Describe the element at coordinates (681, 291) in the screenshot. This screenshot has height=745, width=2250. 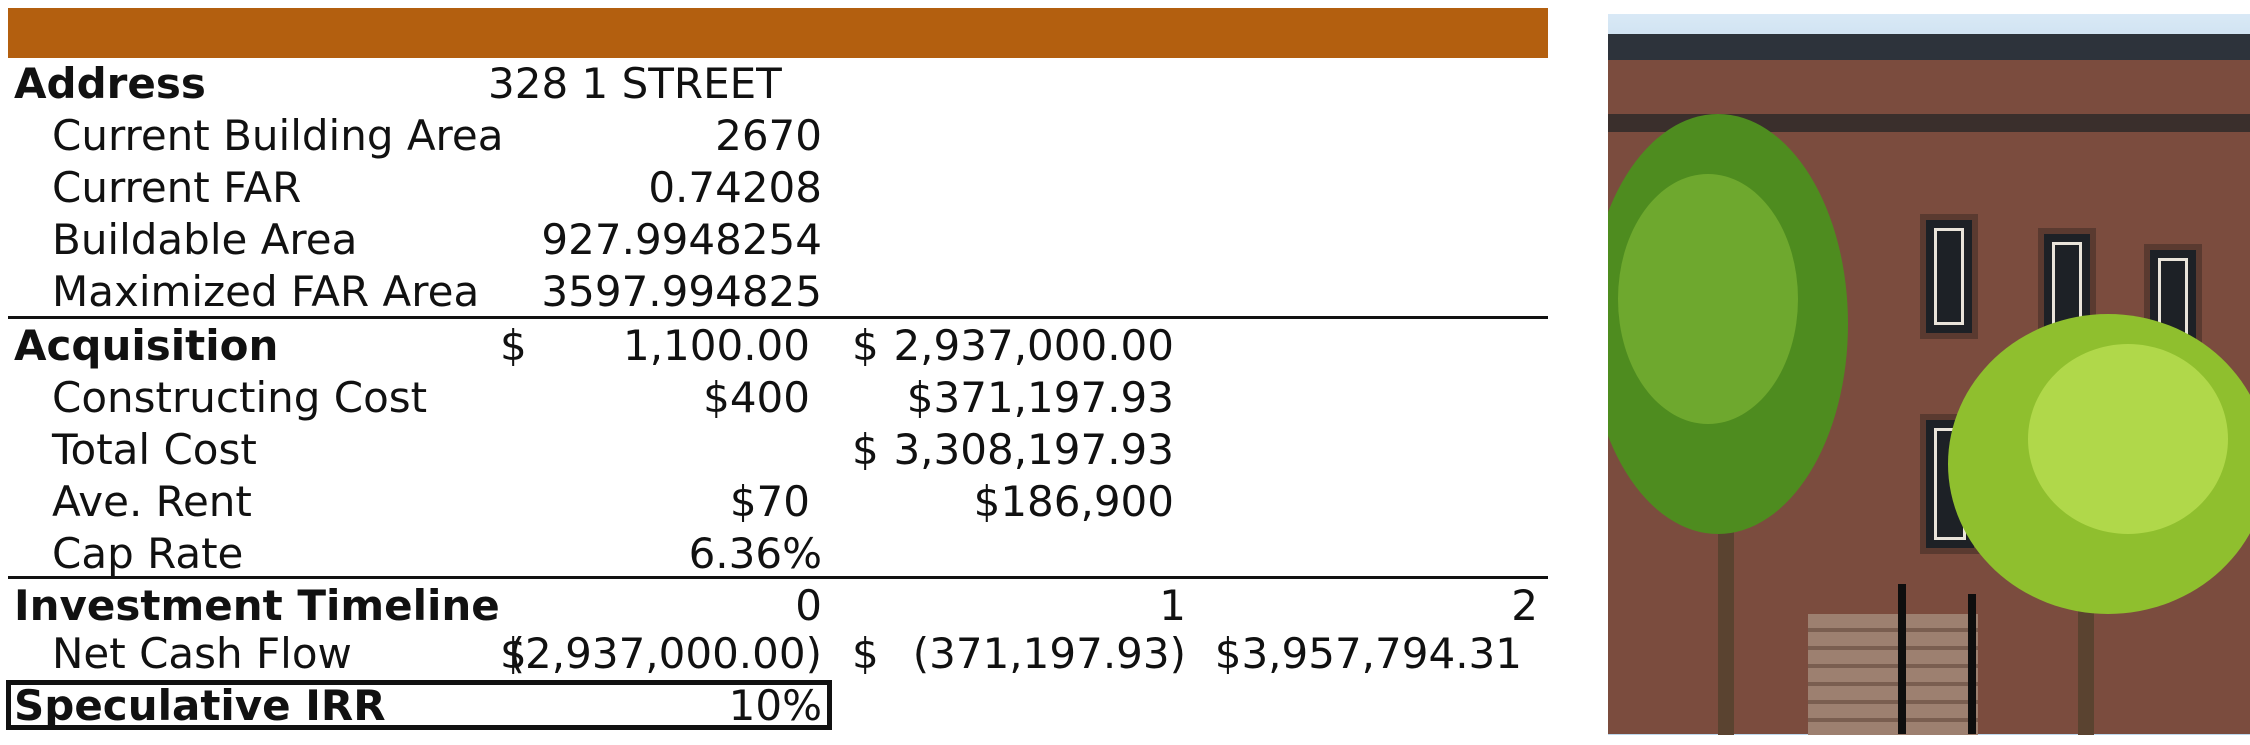
I see `maximized-far-area-value: 3597.994825` at that location.